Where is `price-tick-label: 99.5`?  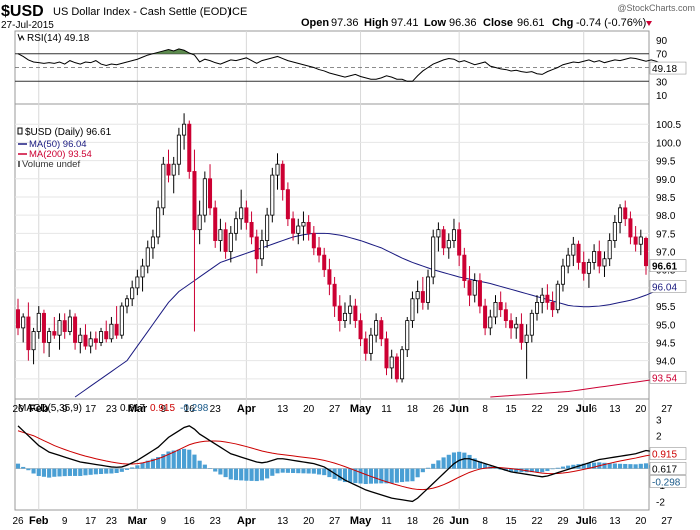
price-tick-label: 99.5 is located at coordinates (666, 162).